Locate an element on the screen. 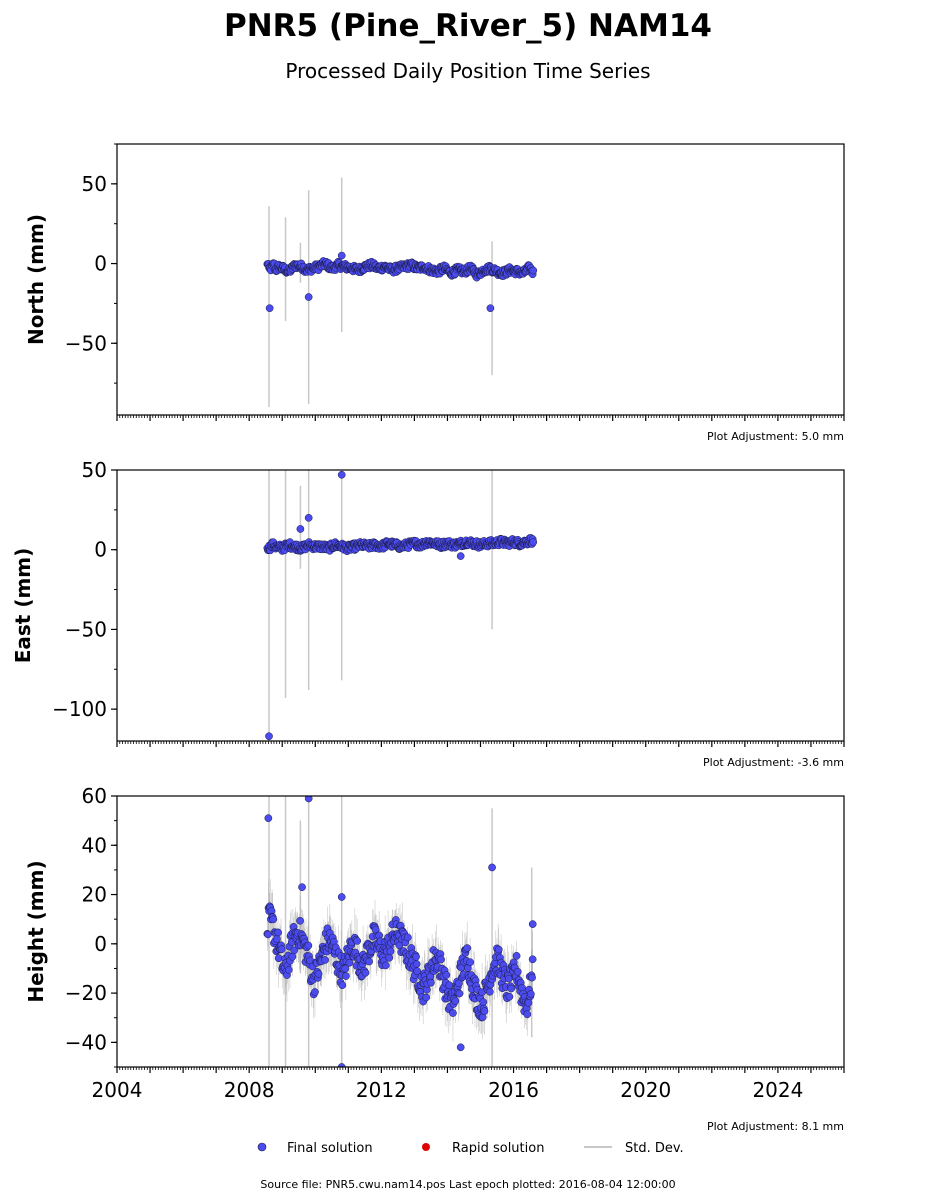 The height and width of the screenshot is (1200, 937). height-ytick-label: 40 is located at coordinates (94, 845).